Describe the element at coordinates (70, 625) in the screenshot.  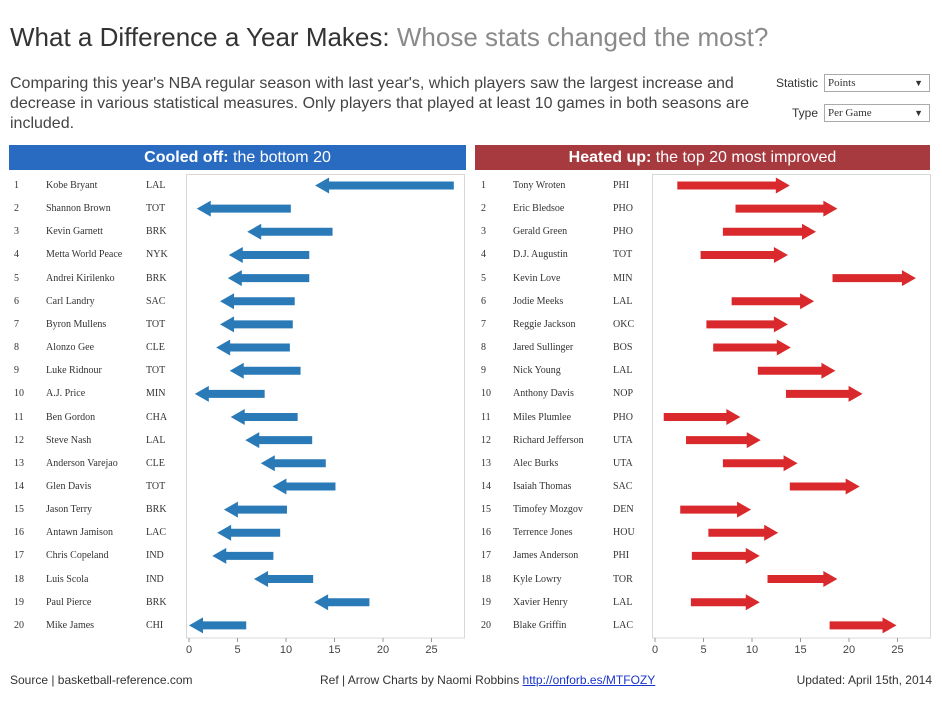
I see `cooled-player-name: Mike James` at that location.